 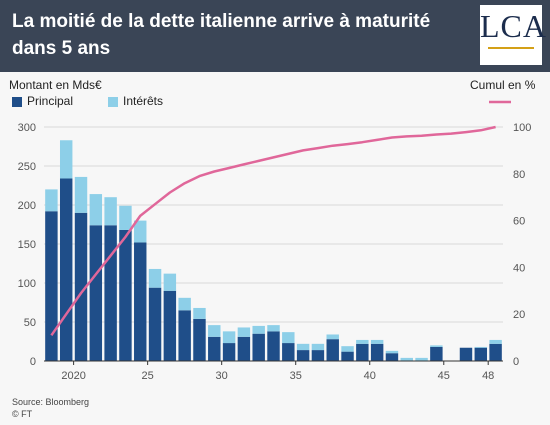 I want to click on y-left-tick-label: 150, so click(x=27, y=245).